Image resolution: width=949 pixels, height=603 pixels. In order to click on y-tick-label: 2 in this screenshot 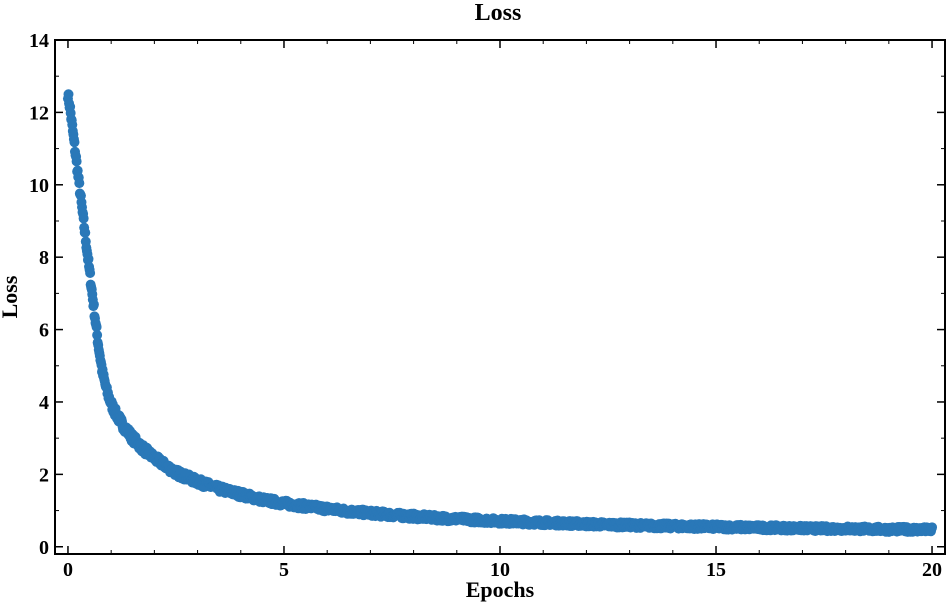, I will do `click(44, 475)`.